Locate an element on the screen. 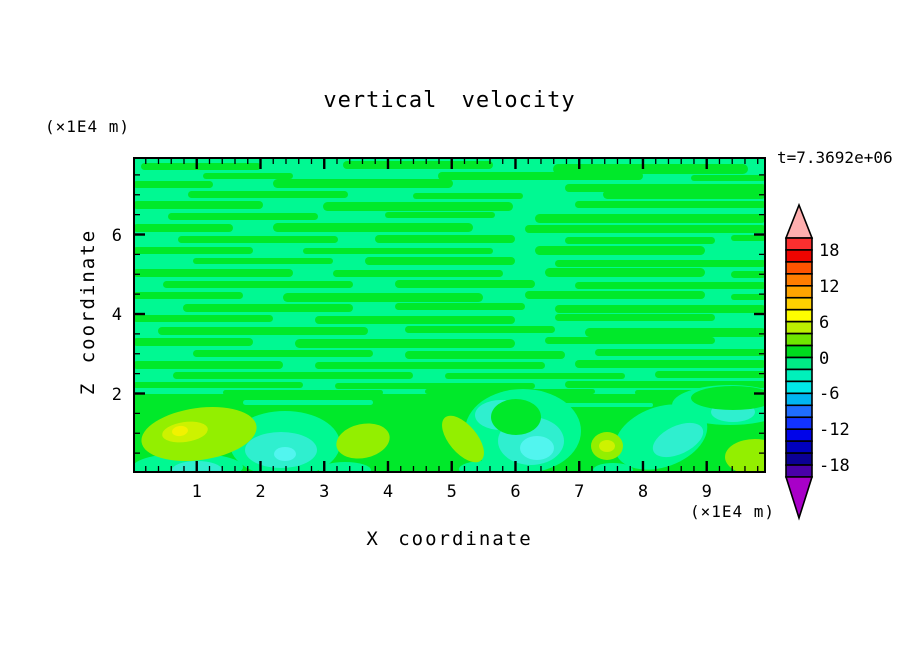 Image resolution: width=904 pixels, height=654 pixels. x-tick-label: 2 is located at coordinates (260, 492).